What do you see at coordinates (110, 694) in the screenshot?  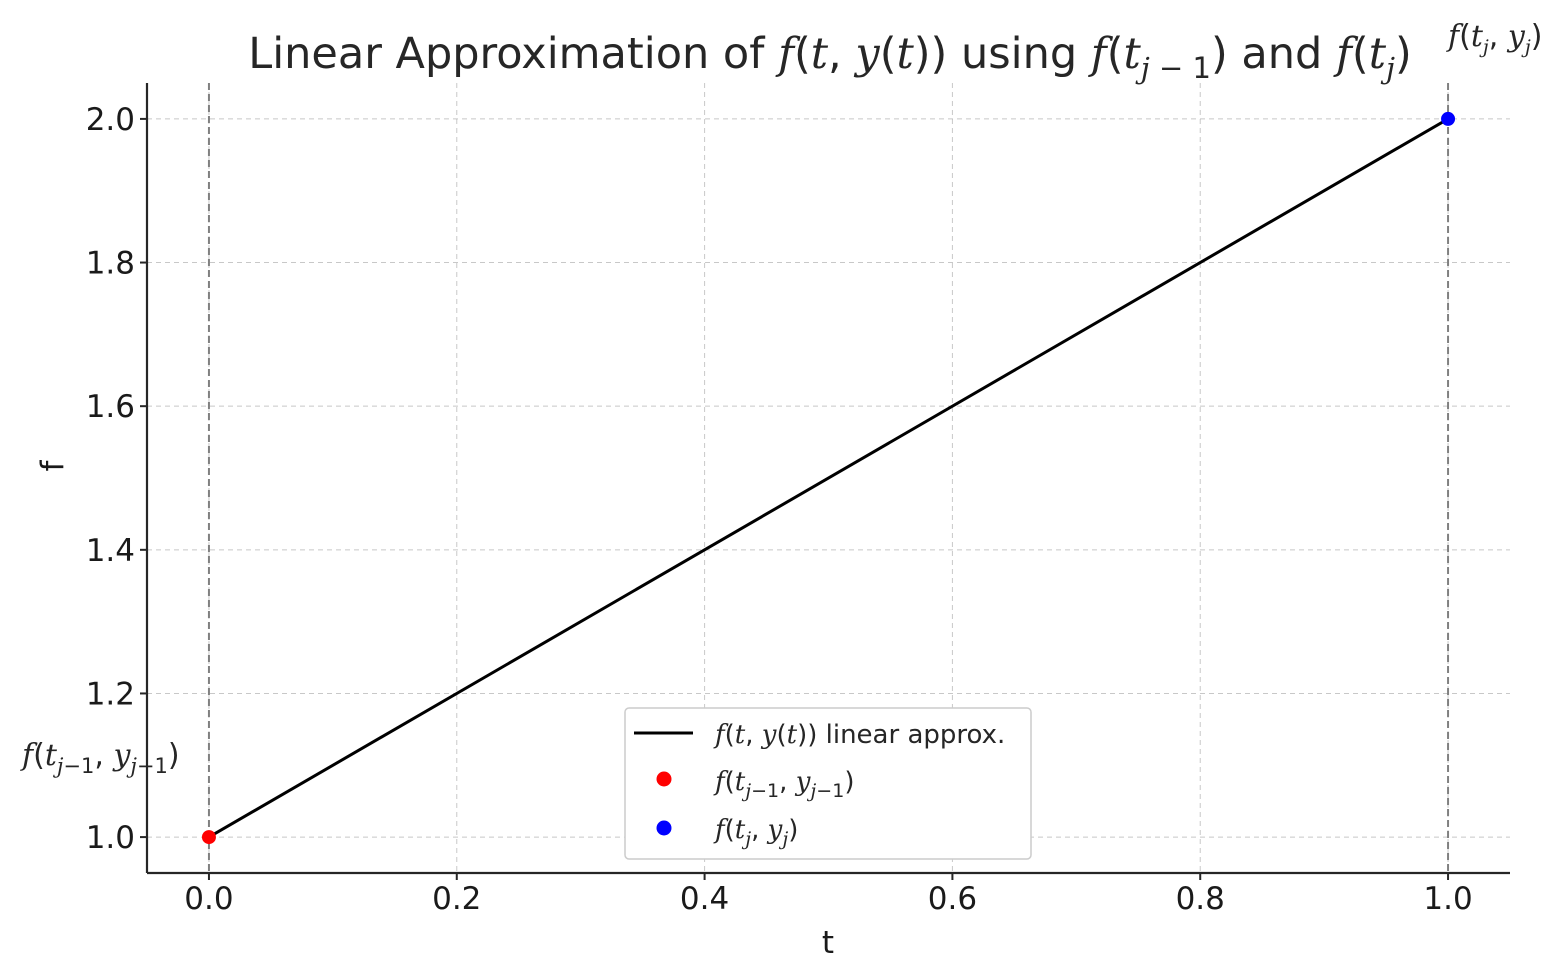 I see `y-tick-label-1: 1.2` at bounding box center [110, 694].